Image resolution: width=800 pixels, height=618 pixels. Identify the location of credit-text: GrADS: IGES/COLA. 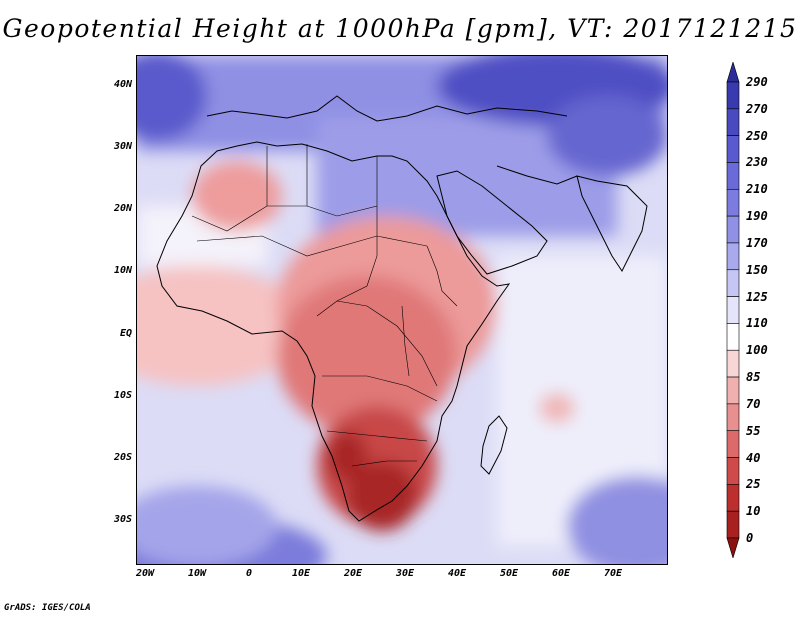
(47, 608).